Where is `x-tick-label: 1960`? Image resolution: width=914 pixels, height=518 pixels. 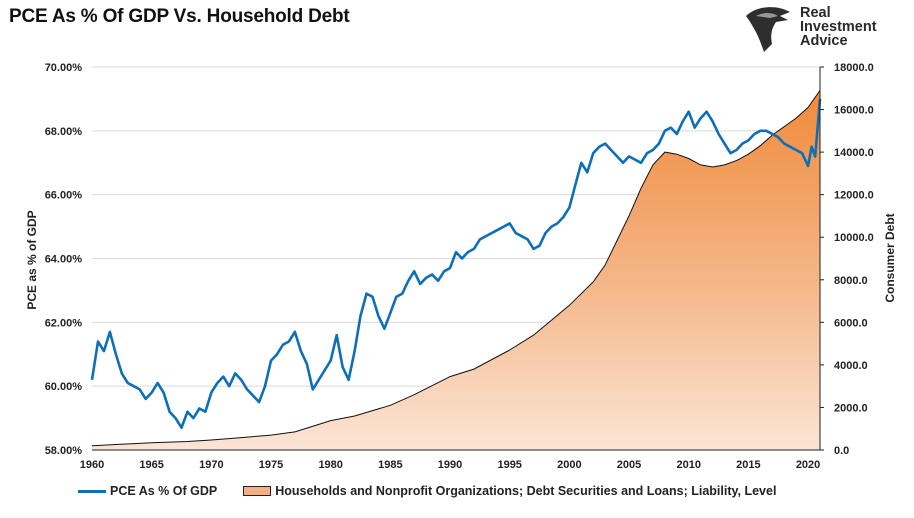
x-tick-label: 1960 is located at coordinates (92, 465).